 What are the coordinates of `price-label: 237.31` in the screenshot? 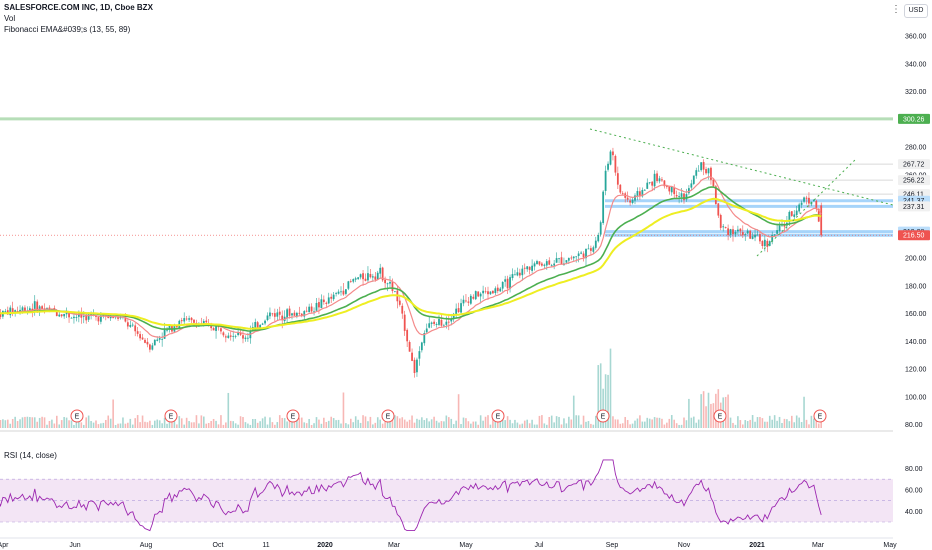 It's located at (914, 207).